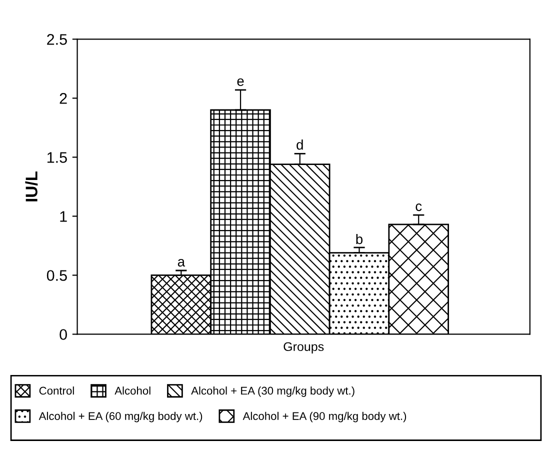 This screenshot has width=552, height=461. What do you see at coordinates (132, 390) in the screenshot?
I see `legend-label: Alcohol` at bounding box center [132, 390].